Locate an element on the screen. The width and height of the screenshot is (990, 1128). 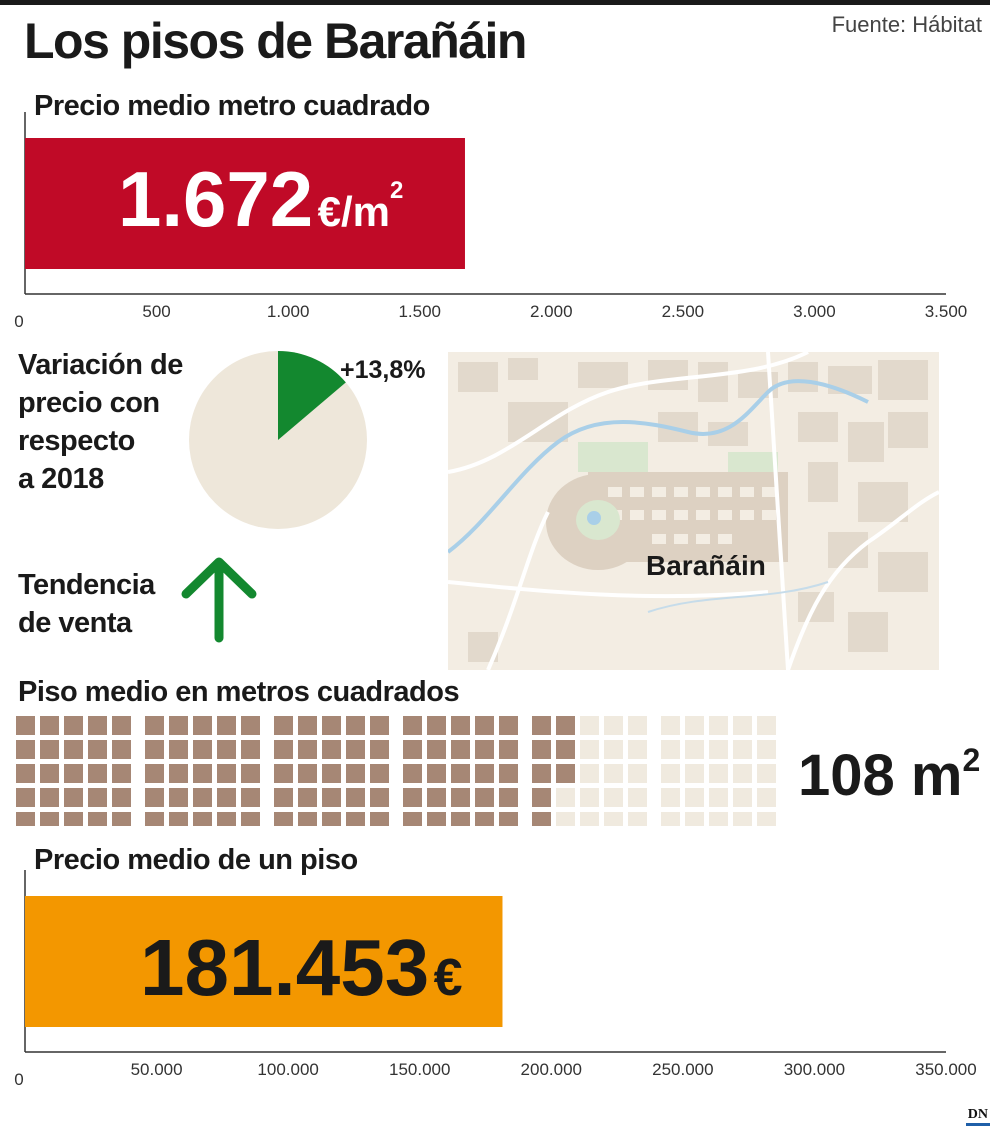
trend-title-line: de venta is located at coordinates (75, 623).